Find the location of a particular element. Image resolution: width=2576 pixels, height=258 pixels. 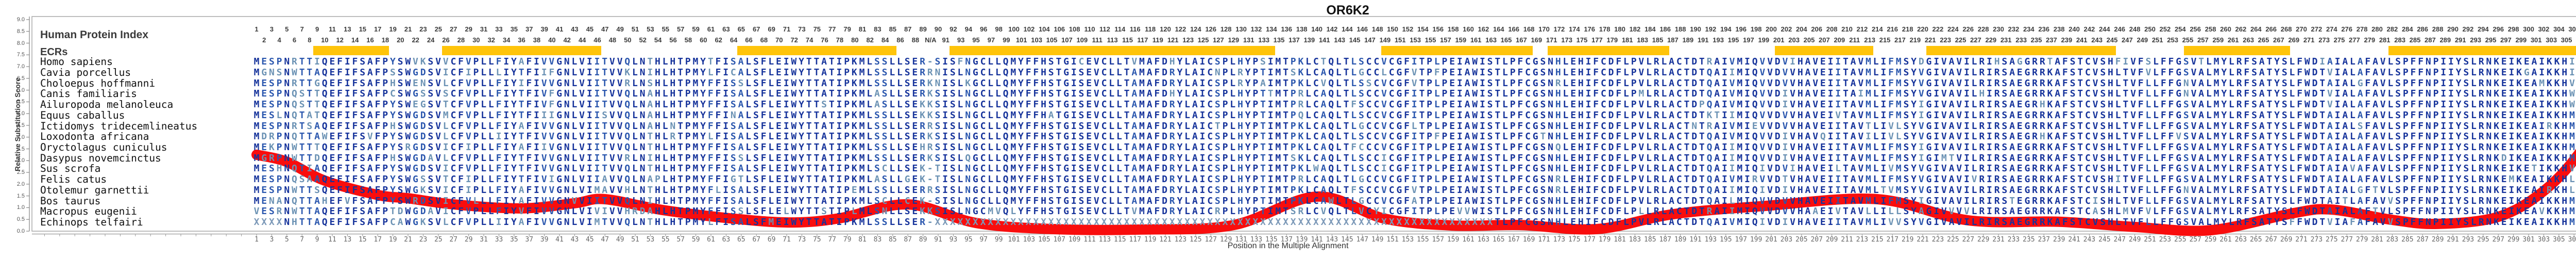

ecr-bar is located at coordinates (521, 50).